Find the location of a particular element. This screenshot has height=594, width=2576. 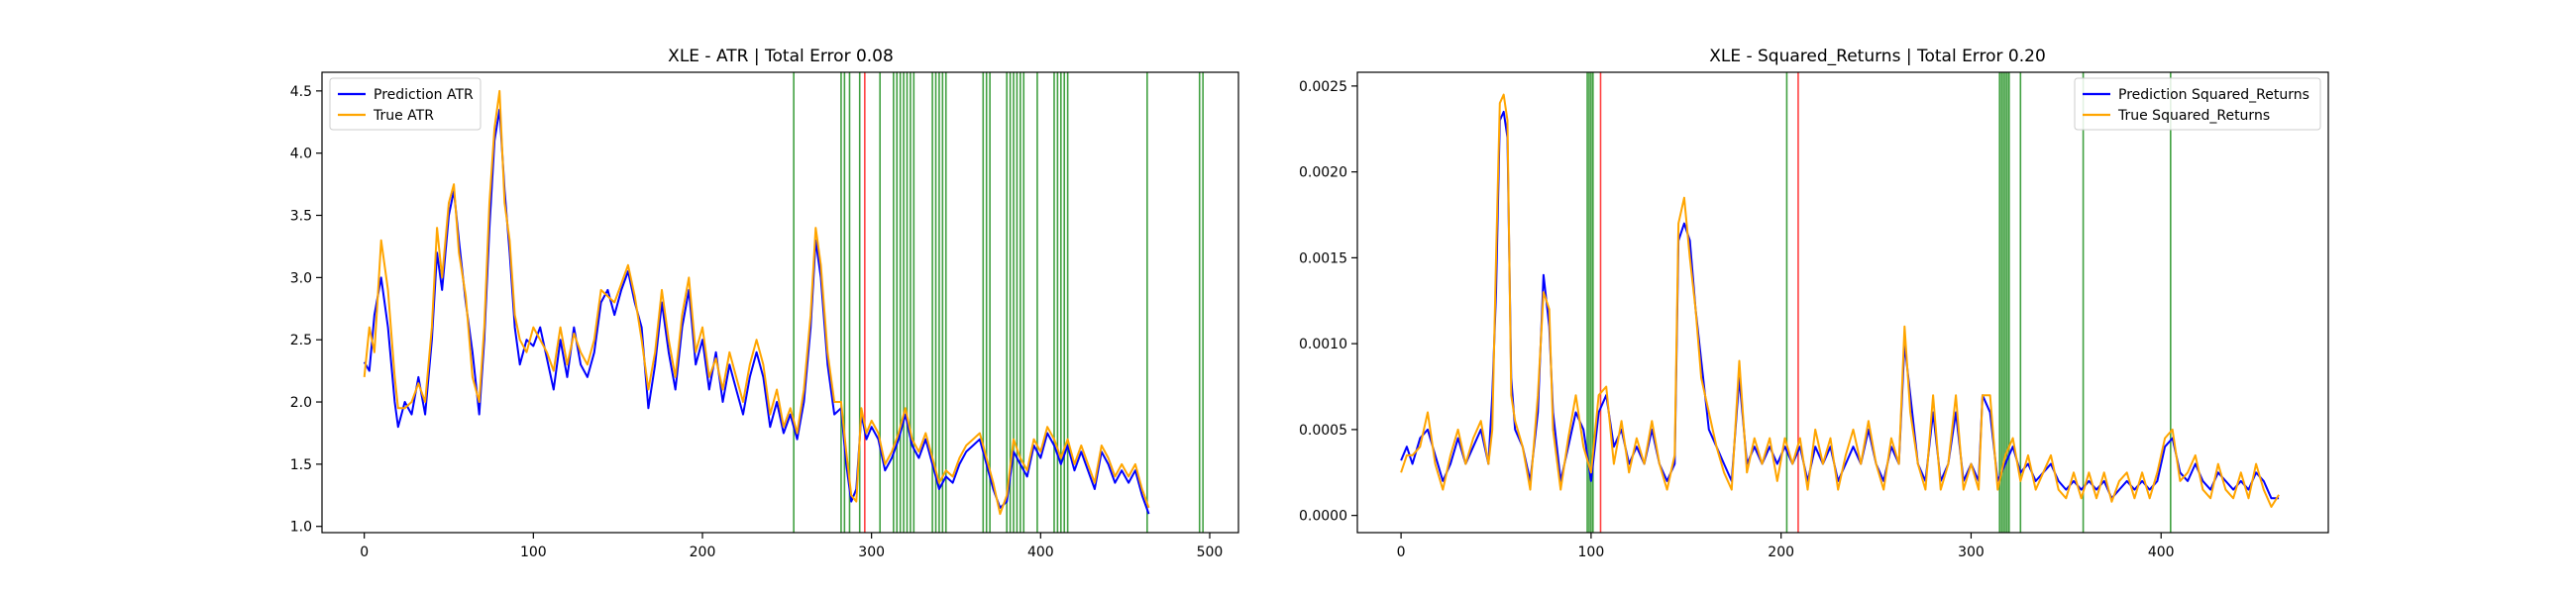

atr-x-tick-label: 200 is located at coordinates (703, 552).